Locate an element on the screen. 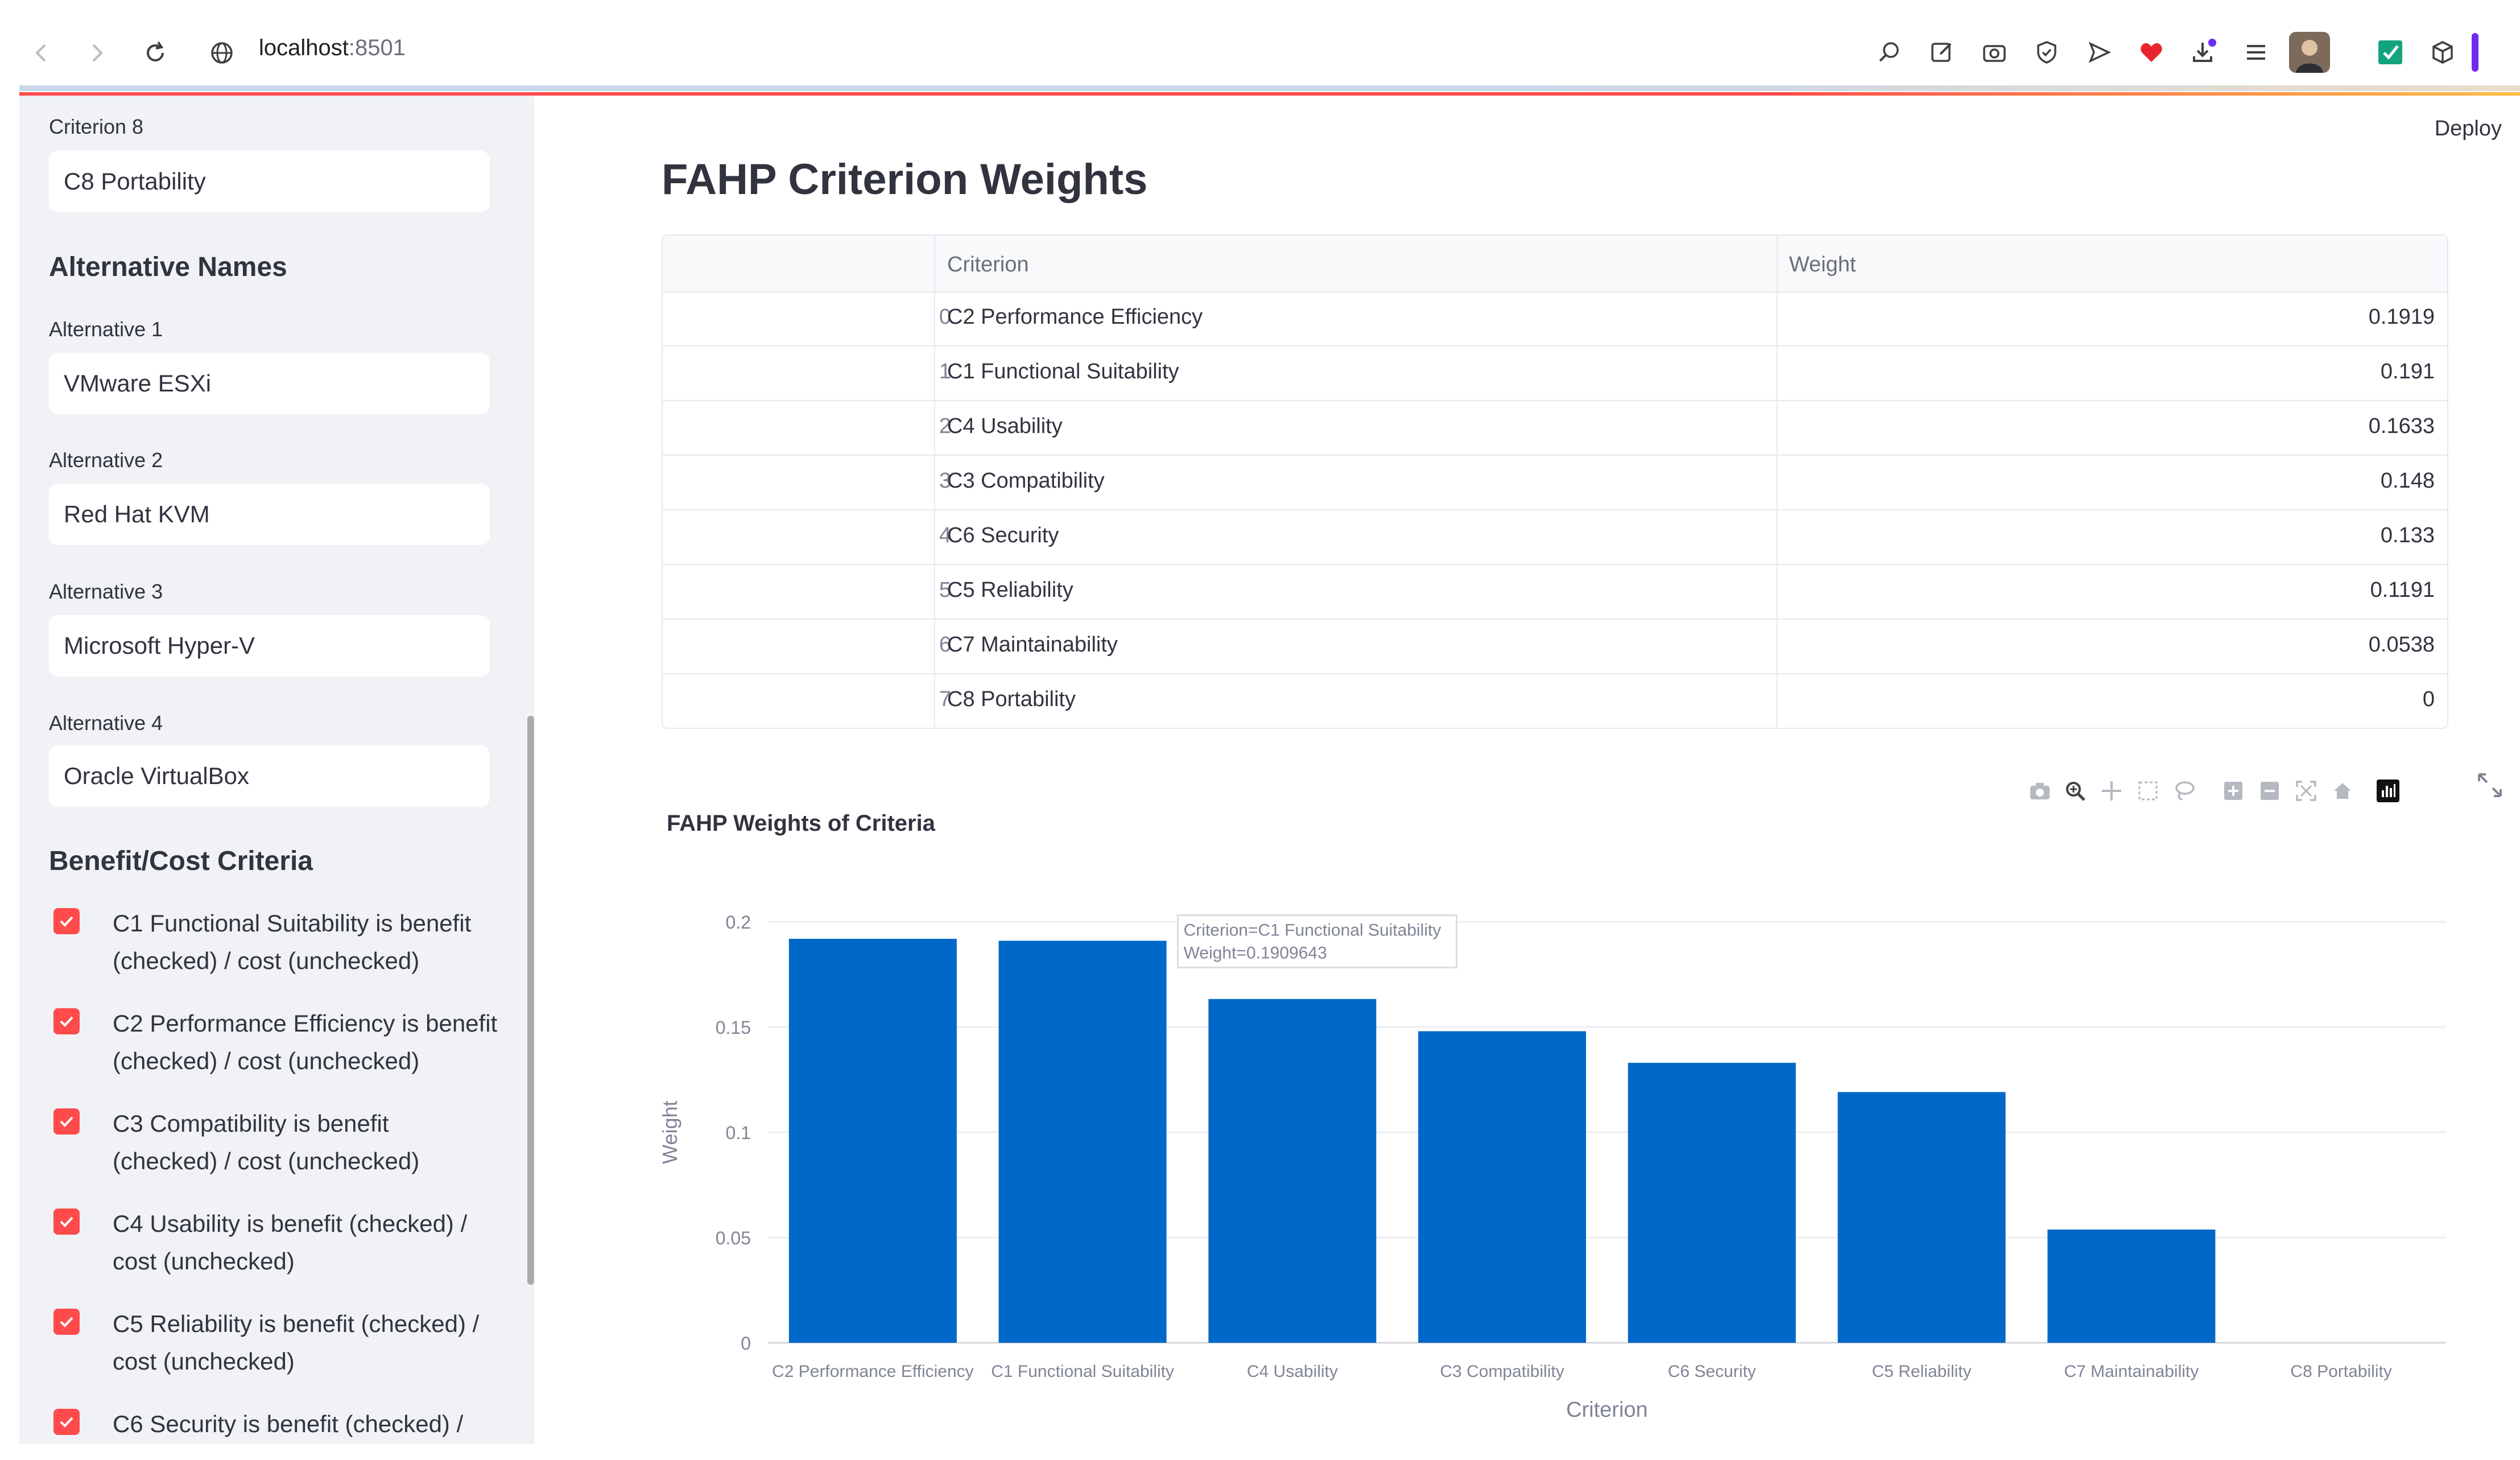 This screenshot has width=2520, height=1460. zoom-icon is located at coordinates (2075, 791).